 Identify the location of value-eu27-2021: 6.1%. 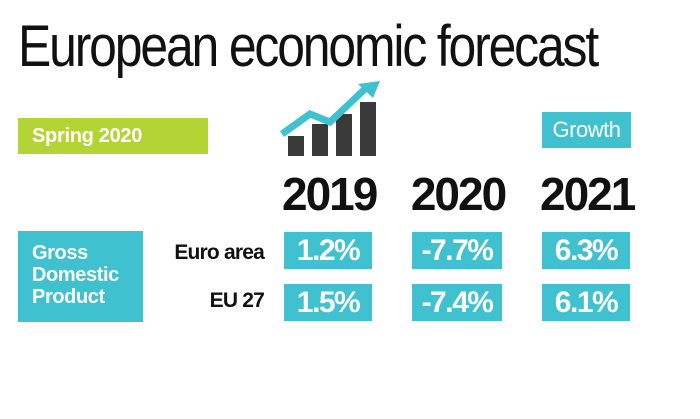
(586, 302).